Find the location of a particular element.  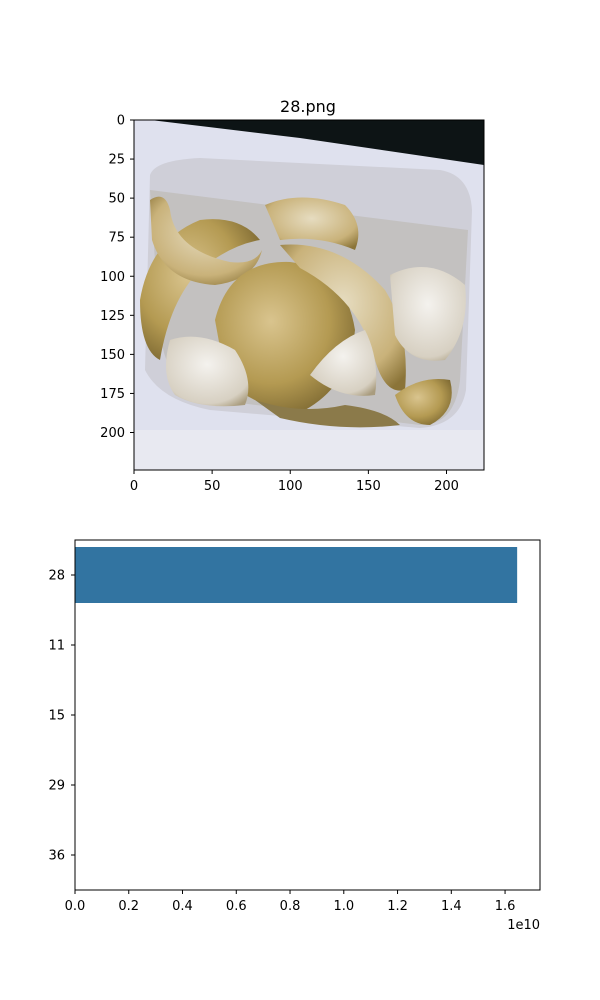

image-y-tick-label: 100 is located at coordinates (112, 277).